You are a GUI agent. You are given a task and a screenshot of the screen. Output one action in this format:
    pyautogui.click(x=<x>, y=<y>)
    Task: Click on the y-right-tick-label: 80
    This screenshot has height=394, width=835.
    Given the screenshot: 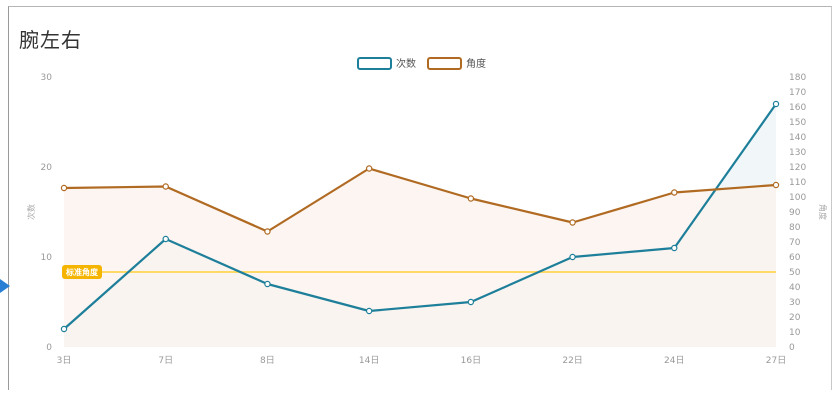 What is the action you would take?
    pyautogui.click(x=795, y=228)
    